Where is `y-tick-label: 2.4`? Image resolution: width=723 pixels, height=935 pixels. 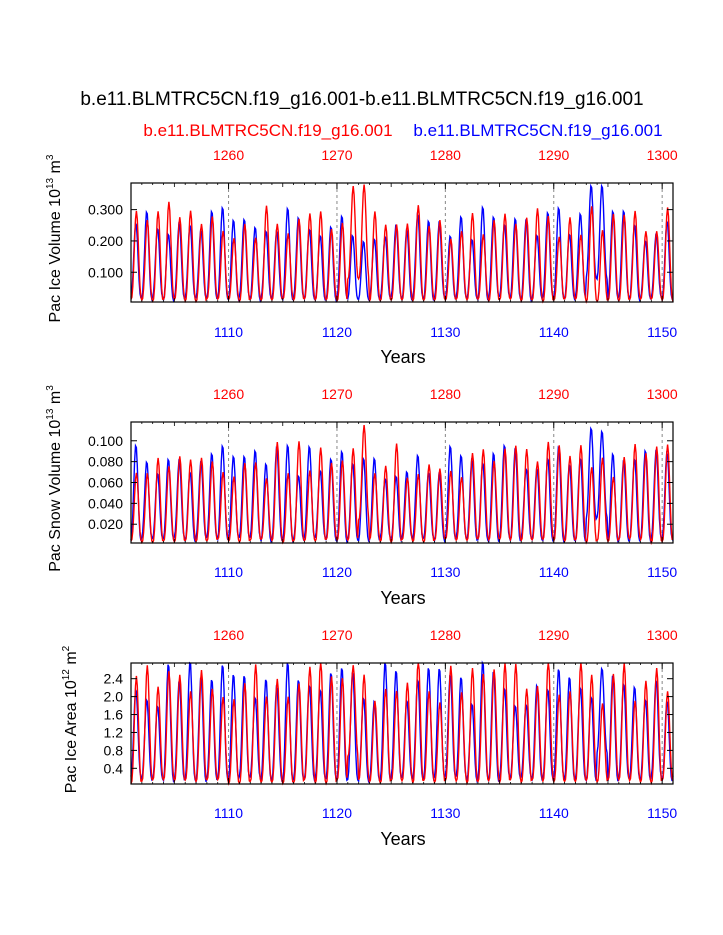
y-tick-label: 2.4 is located at coordinates (114, 679).